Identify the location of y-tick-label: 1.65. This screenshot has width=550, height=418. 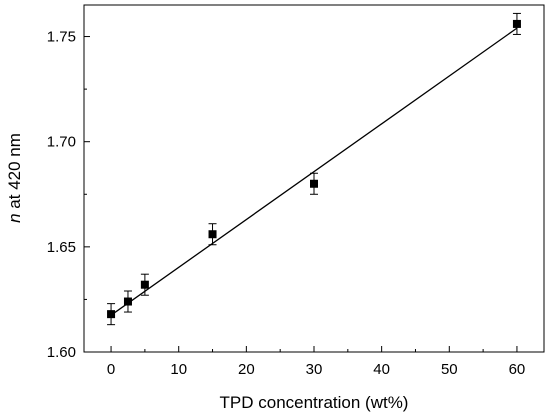
(61, 247).